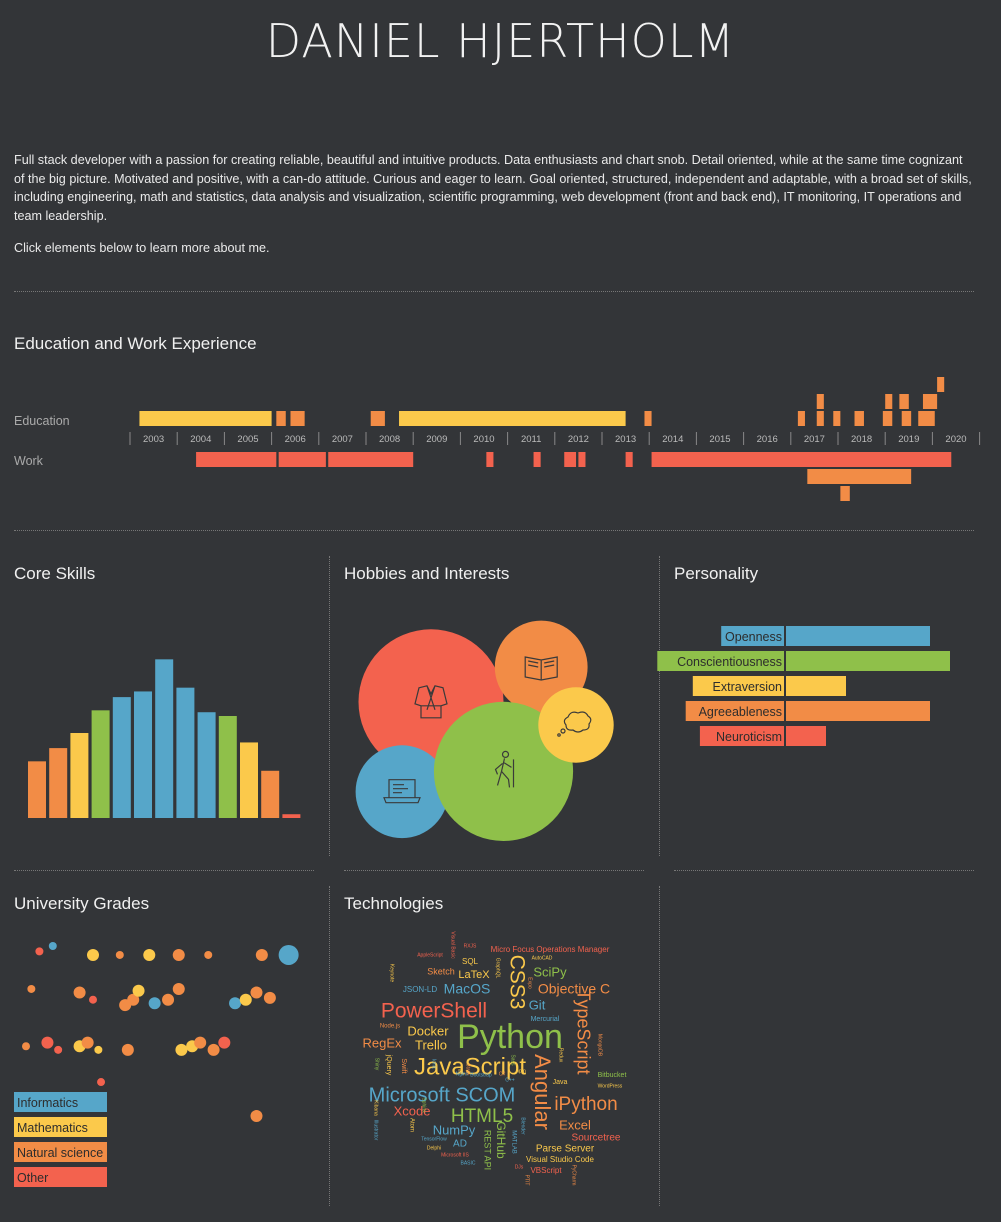  What do you see at coordinates (376, 1130) in the screenshot?
I see `tech-word: Illustrator` at bounding box center [376, 1130].